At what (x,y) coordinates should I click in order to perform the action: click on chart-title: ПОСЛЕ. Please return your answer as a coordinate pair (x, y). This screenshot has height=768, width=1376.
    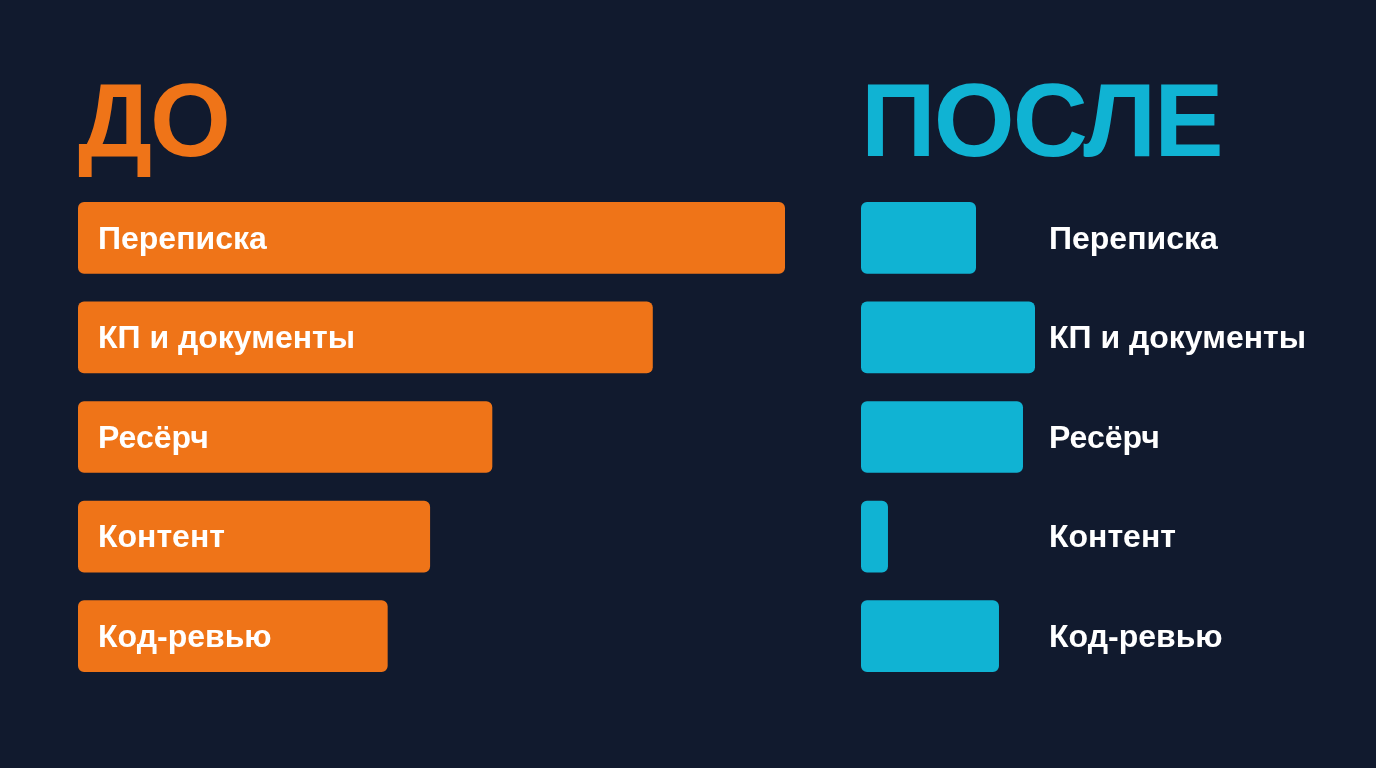
    Looking at the image, I should click on (1042, 121).